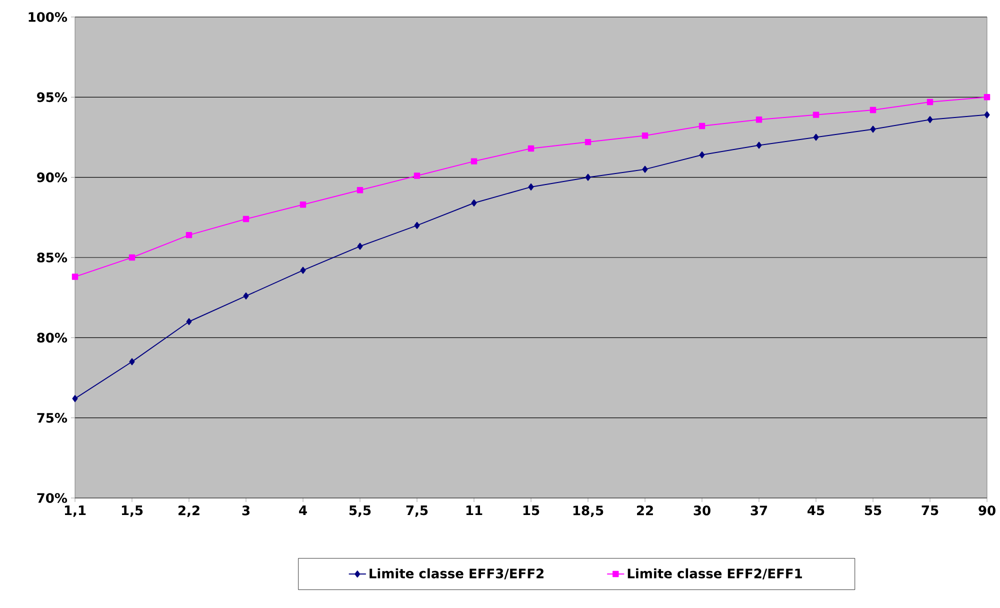  Describe the element at coordinates (759, 511) in the screenshot. I see `x-tick-label: 37` at that location.